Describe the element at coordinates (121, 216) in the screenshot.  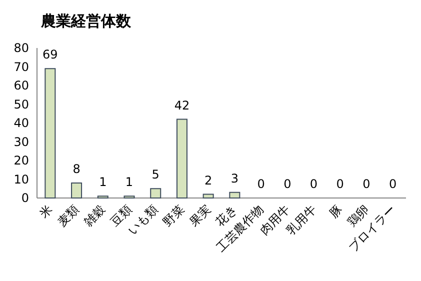
I see `x-tick-label: 豆類` at that location.